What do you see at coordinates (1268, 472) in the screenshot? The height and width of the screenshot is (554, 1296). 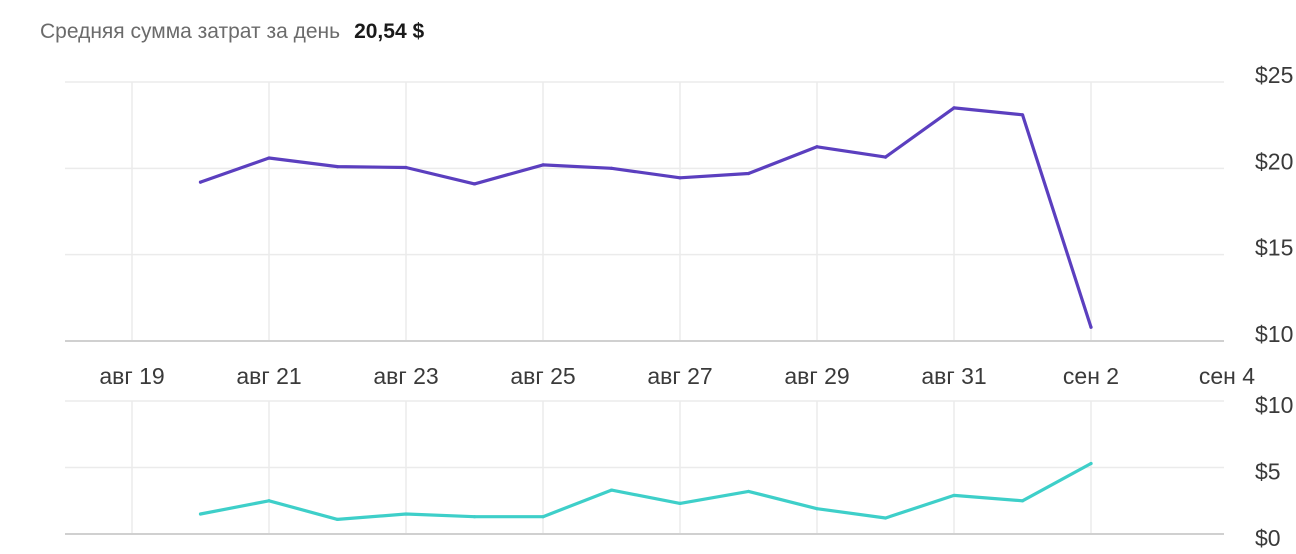 I see `bottom-chart-y-tick-label: $5` at bounding box center [1268, 472].